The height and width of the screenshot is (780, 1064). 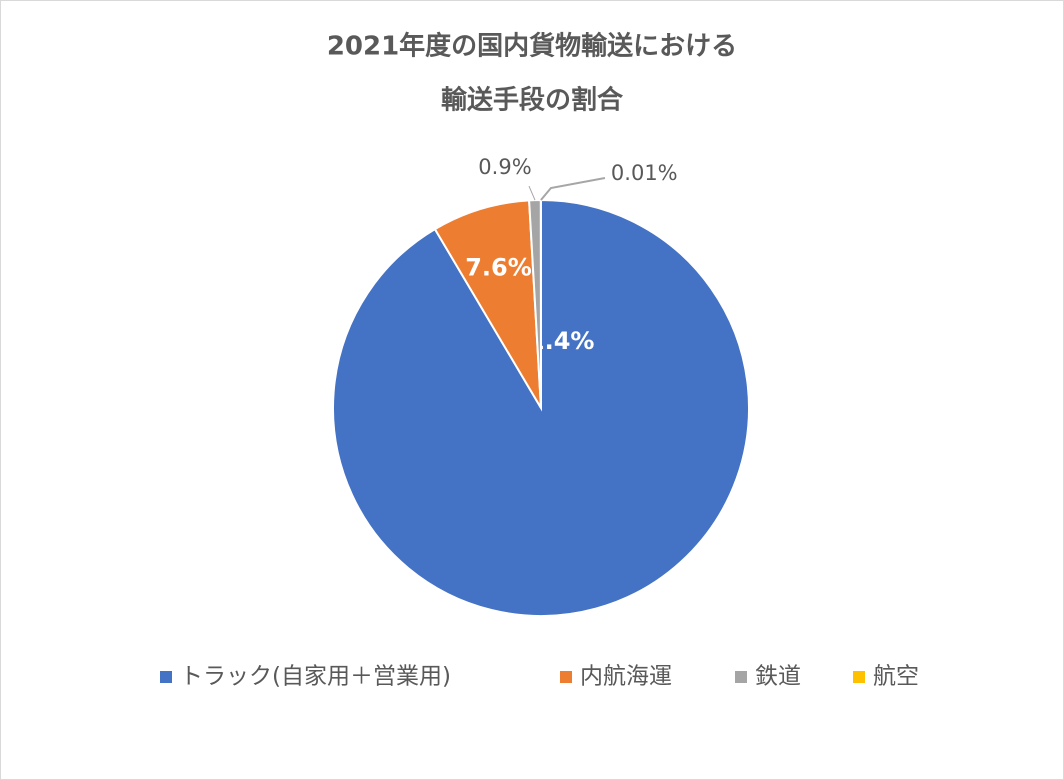 I want to click on legend-label: 内航海運, so click(x=626, y=677).